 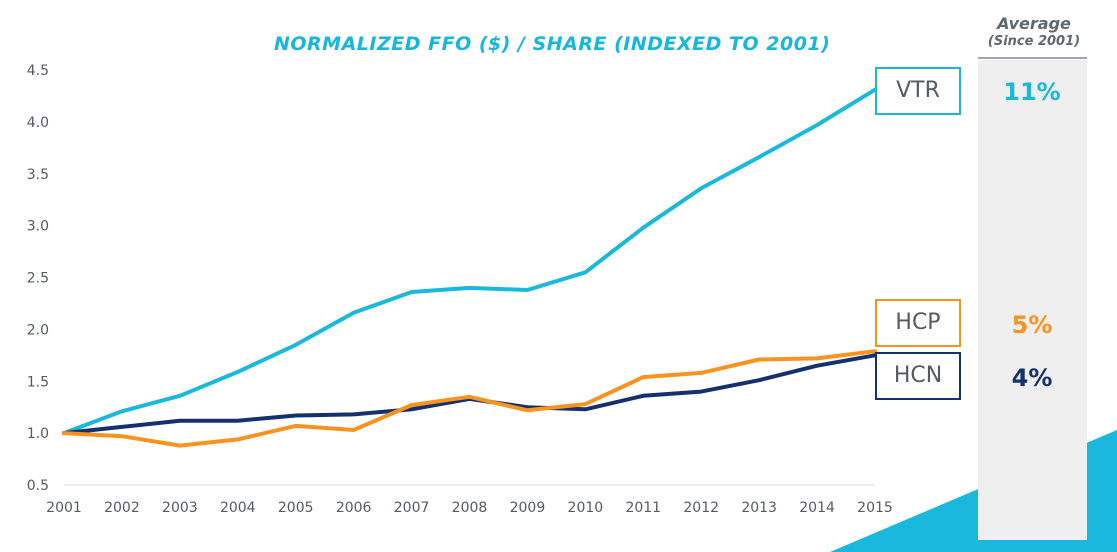 What do you see at coordinates (918, 376) in the screenshot?
I see `series-label-hcn: HCN` at bounding box center [918, 376].